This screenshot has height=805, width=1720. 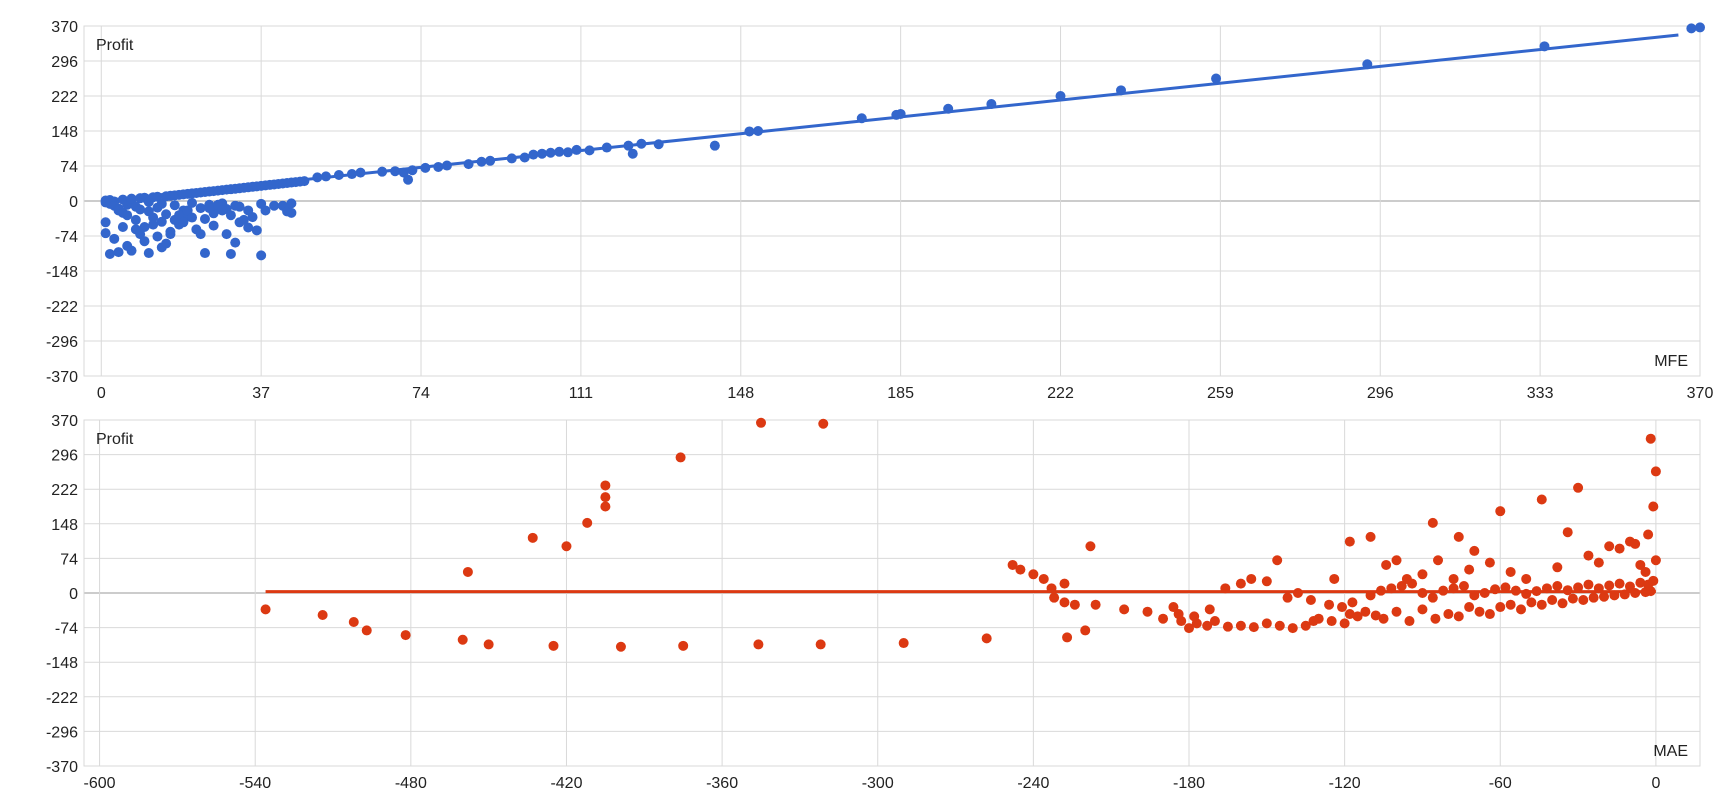 What do you see at coordinates (64, 525) in the screenshot?
I see `mae-y-tick-label: 148` at bounding box center [64, 525].